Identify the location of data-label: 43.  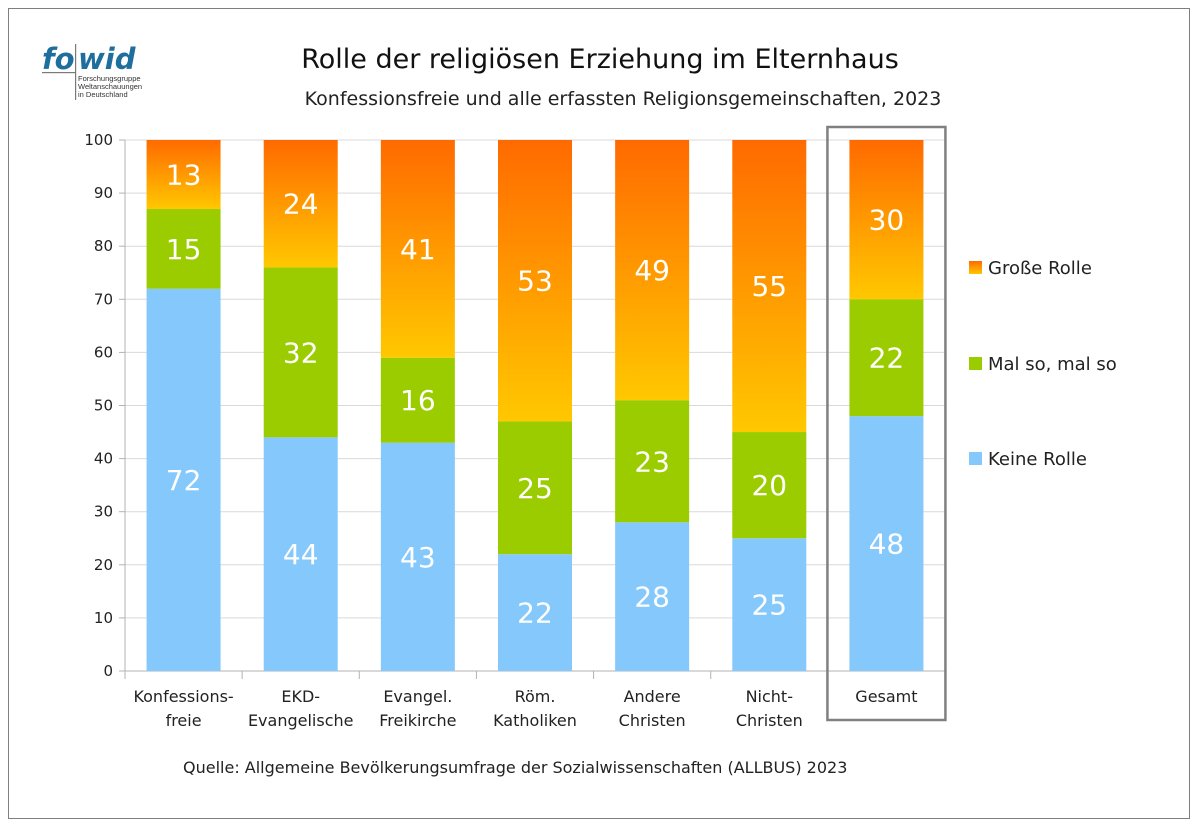
(418, 557).